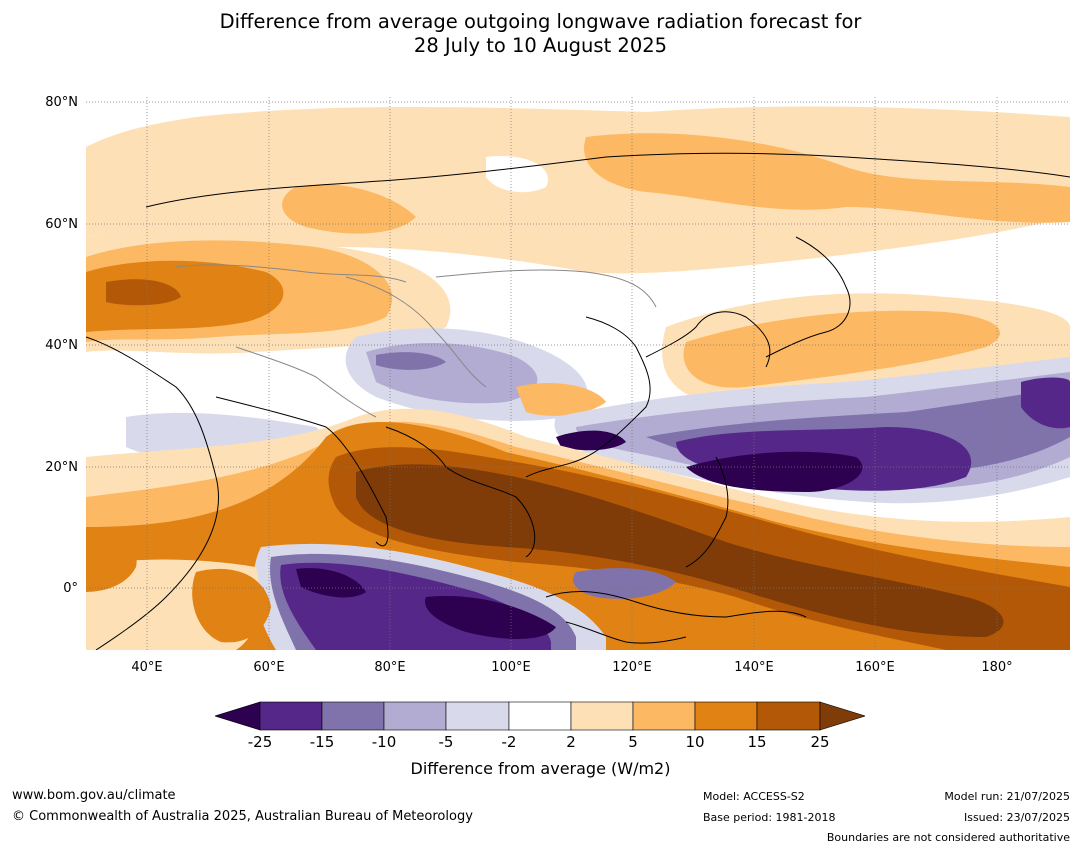 This screenshot has height=850, width=1081. Describe the element at coordinates (695, 742) in the screenshot. I see `colorbar-tick: 10` at that location.